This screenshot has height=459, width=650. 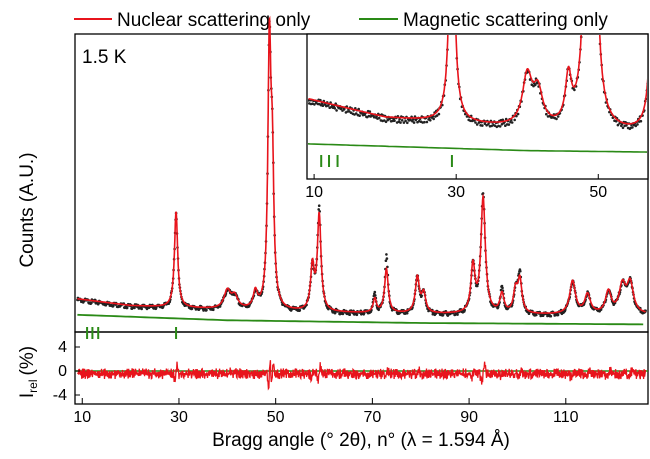 What do you see at coordinates (361, 440) in the screenshot?
I see `x-axis-title: Bragg angle (° 2θ), n° (λ = 1.594 Å)` at bounding box center [361, 440].